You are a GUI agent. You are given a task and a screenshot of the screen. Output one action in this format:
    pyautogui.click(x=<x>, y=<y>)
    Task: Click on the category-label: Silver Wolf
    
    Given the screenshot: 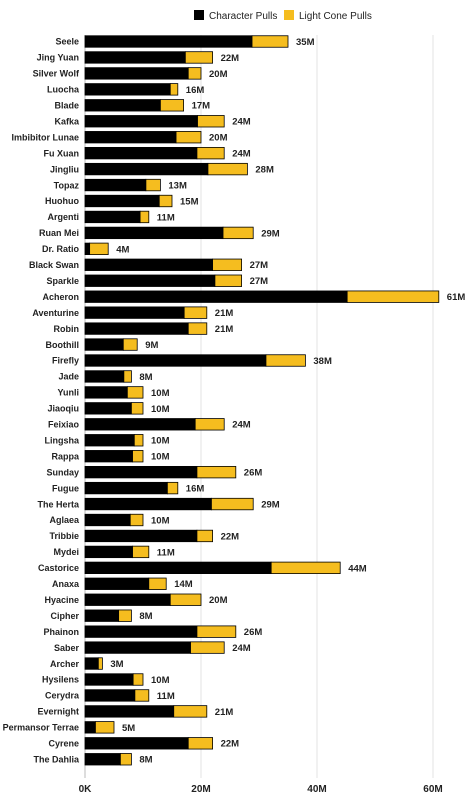 What is the action you would take?
    pyautogui.click(x=56, y=74)
    